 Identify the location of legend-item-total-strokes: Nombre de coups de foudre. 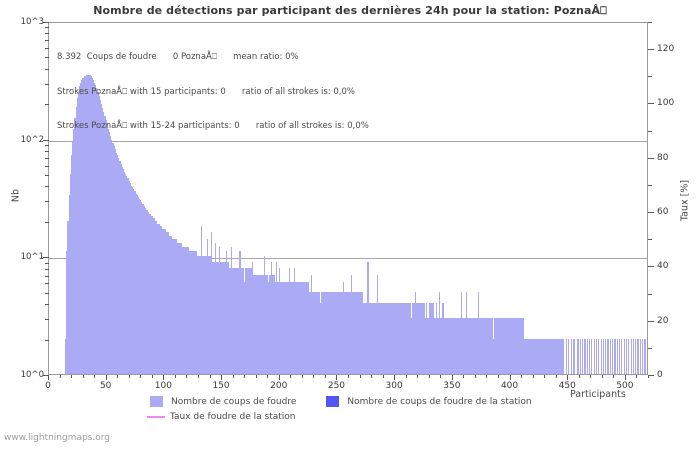
(223, 401).